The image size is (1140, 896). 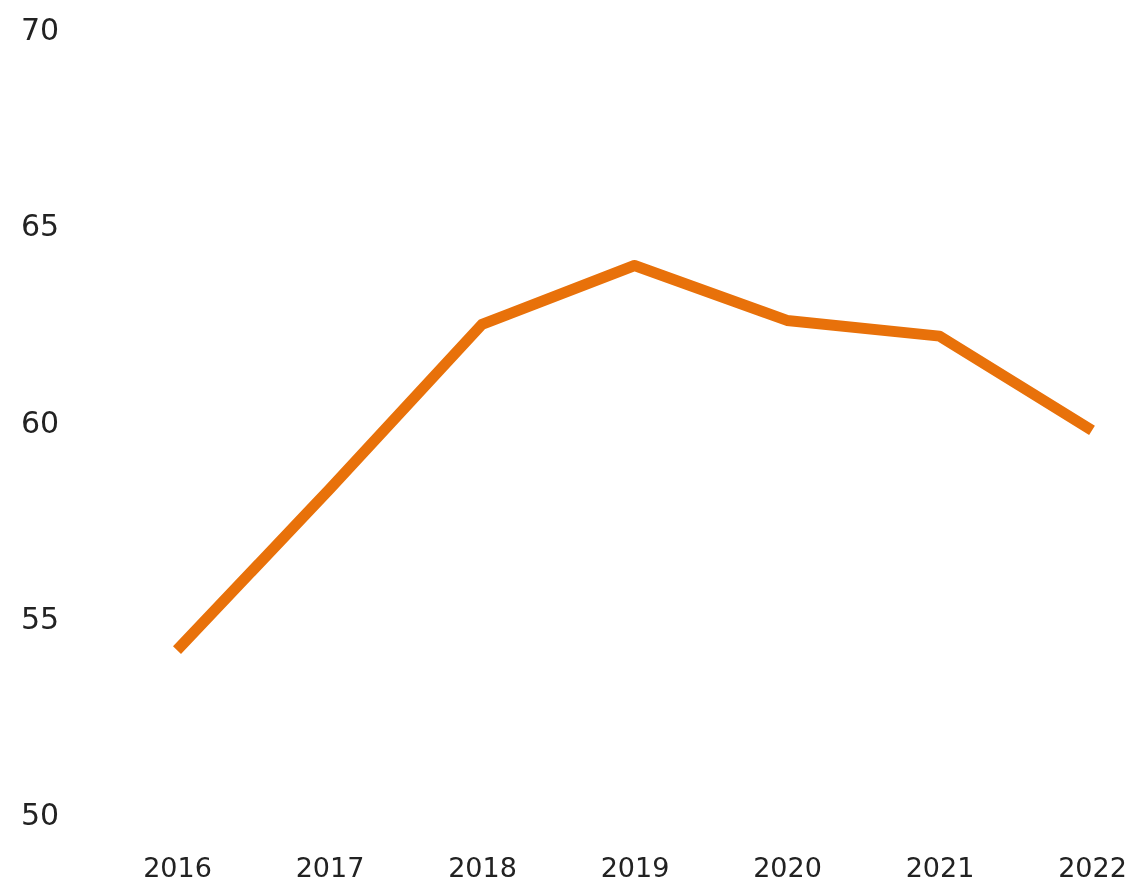 I want to click on y-tick-label: 65, so click(x=40, y=226).